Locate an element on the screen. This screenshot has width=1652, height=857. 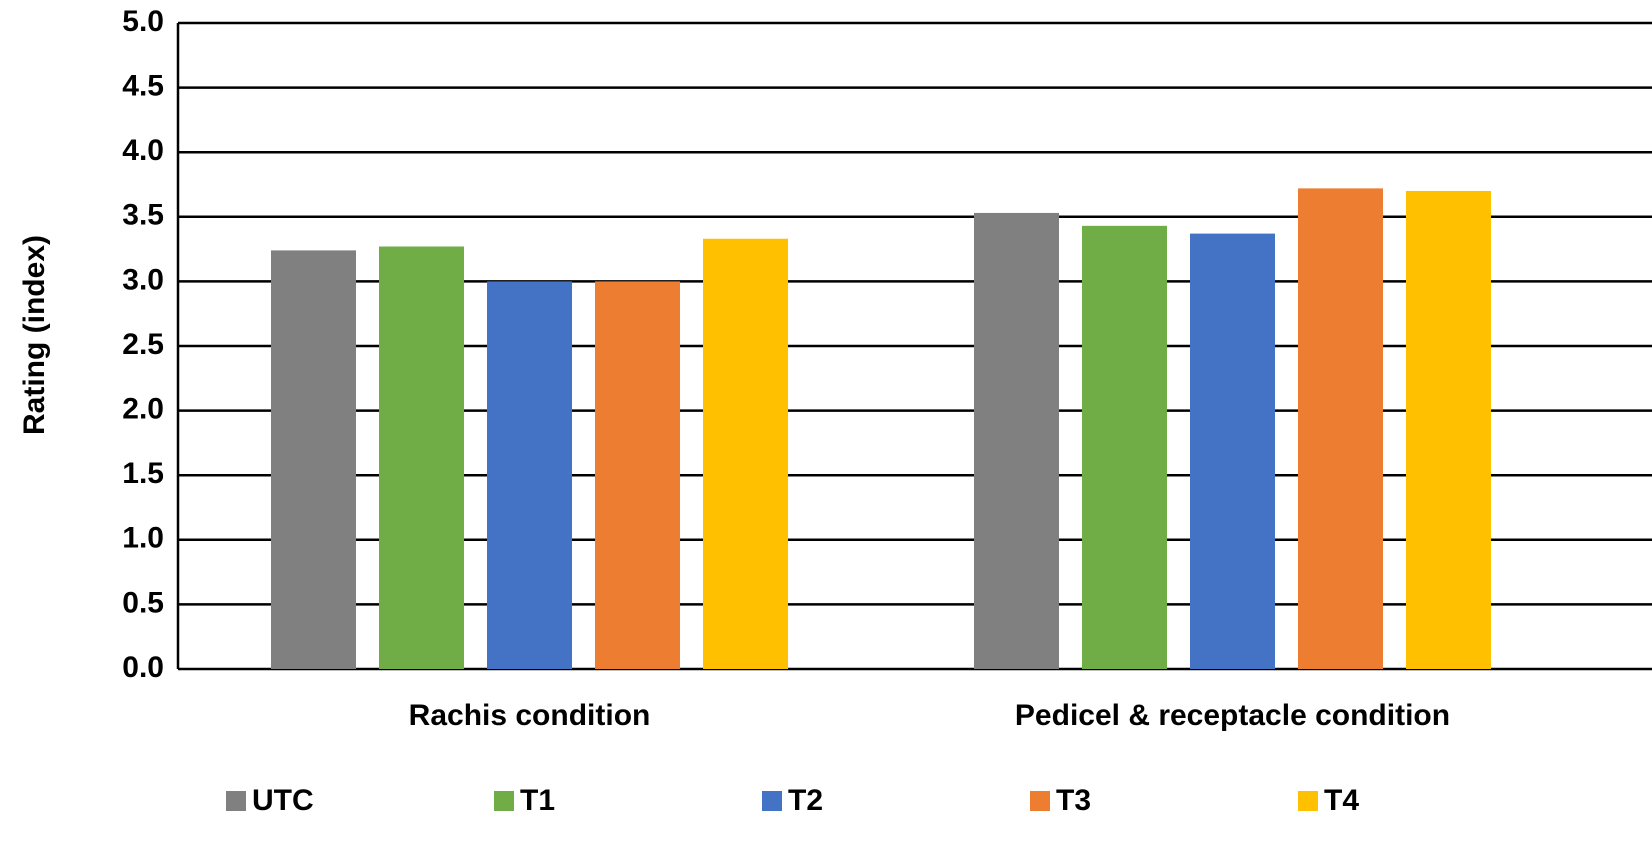
y-tick-label: 1.0 is located at coordinates (143, 538).